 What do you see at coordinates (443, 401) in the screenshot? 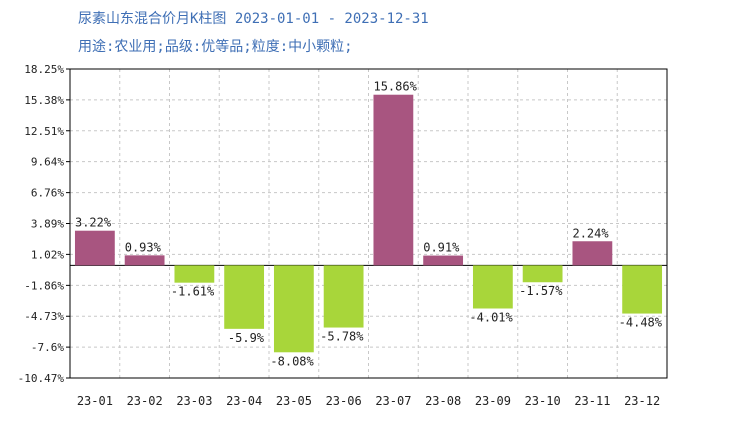
I see `x-tick-label: 23-08` at bounding box center [443, 401].